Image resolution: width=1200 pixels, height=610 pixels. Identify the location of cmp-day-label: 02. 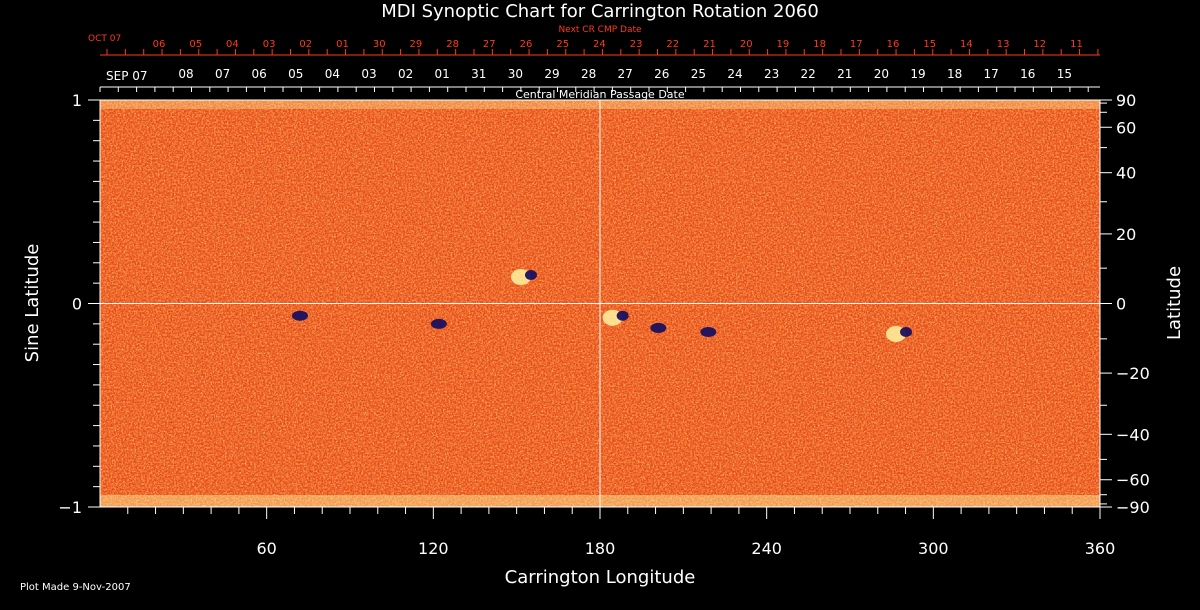
(405, 74).